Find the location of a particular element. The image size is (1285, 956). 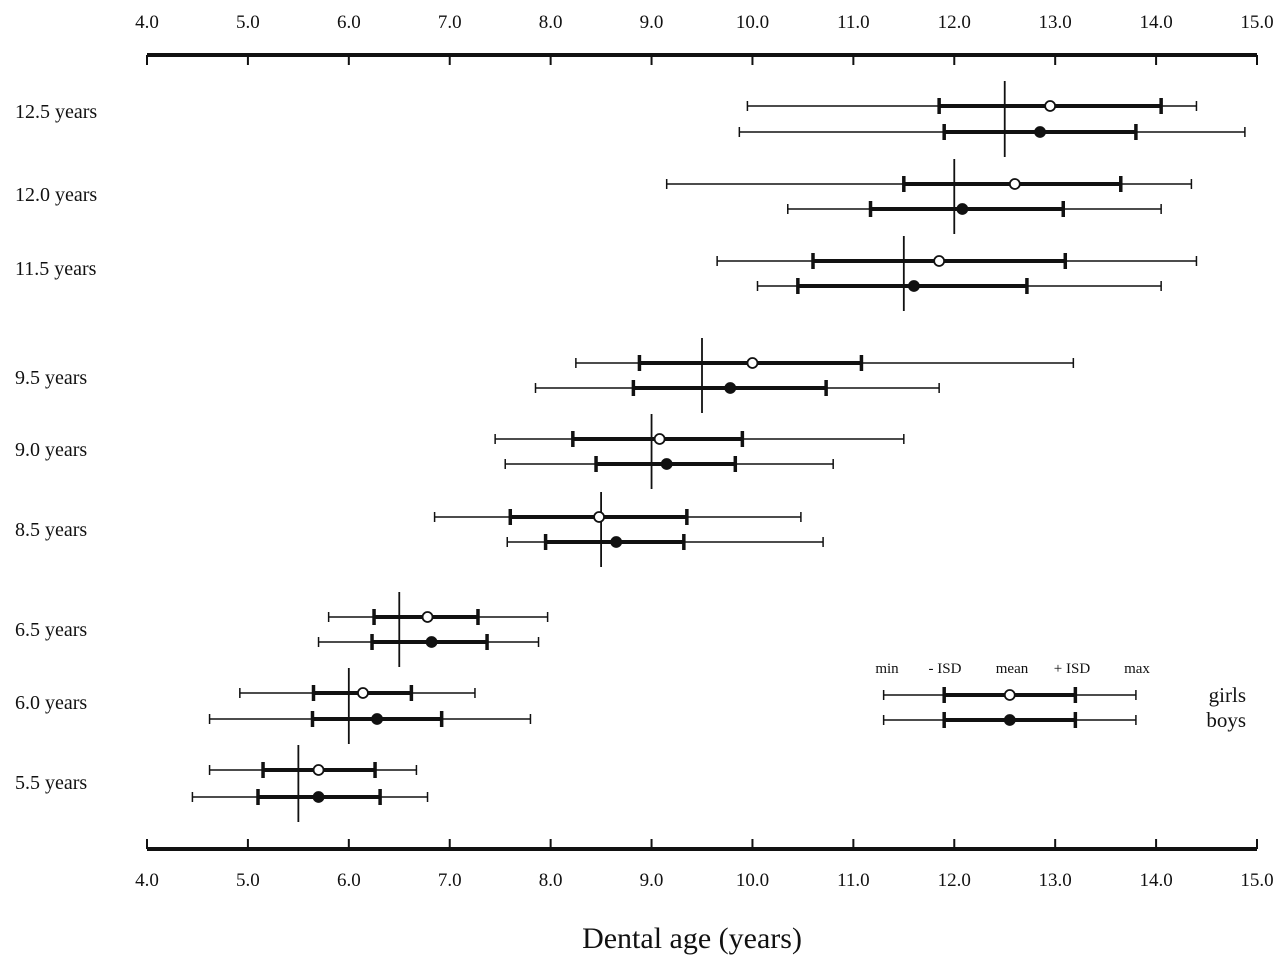

age-group-label: 11.5 years is located at coordinates (56, 269).